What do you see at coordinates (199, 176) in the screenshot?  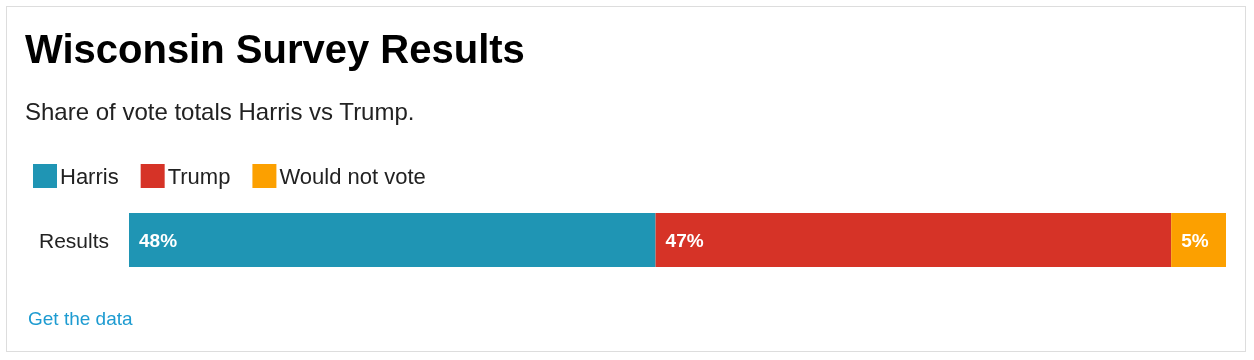 I see `legend-label: Trump` at bounding box center [199, 176].